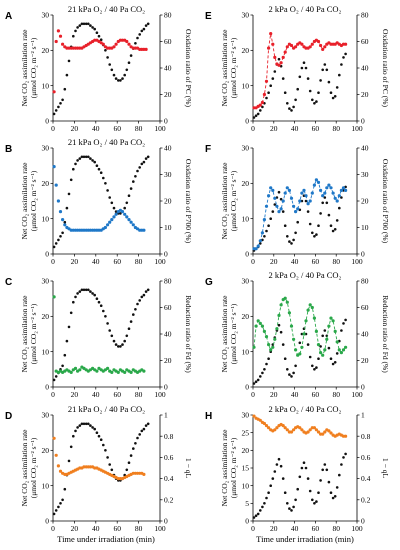  I want to click on series-assimilation, so click(101, 202).